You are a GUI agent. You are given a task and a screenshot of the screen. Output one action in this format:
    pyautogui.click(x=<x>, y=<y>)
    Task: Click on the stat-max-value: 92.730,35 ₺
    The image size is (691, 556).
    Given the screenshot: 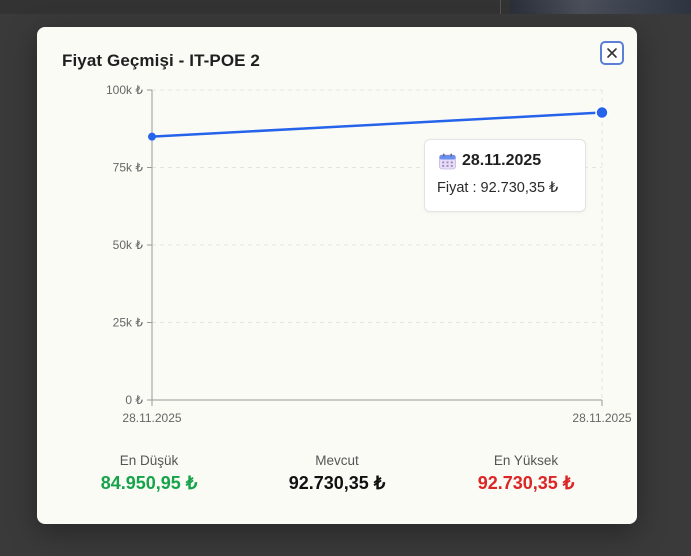 What is the action you would take?
    pyautogui.click(x=526, y=483)
    